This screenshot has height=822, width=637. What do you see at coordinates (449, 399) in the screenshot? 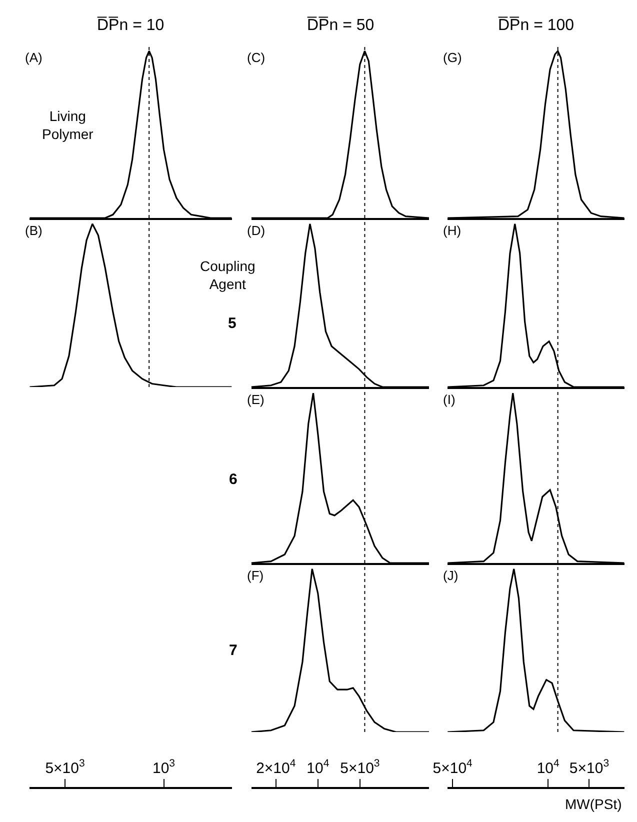
I see `annotation: (I)` at bounding box center [449, 399].